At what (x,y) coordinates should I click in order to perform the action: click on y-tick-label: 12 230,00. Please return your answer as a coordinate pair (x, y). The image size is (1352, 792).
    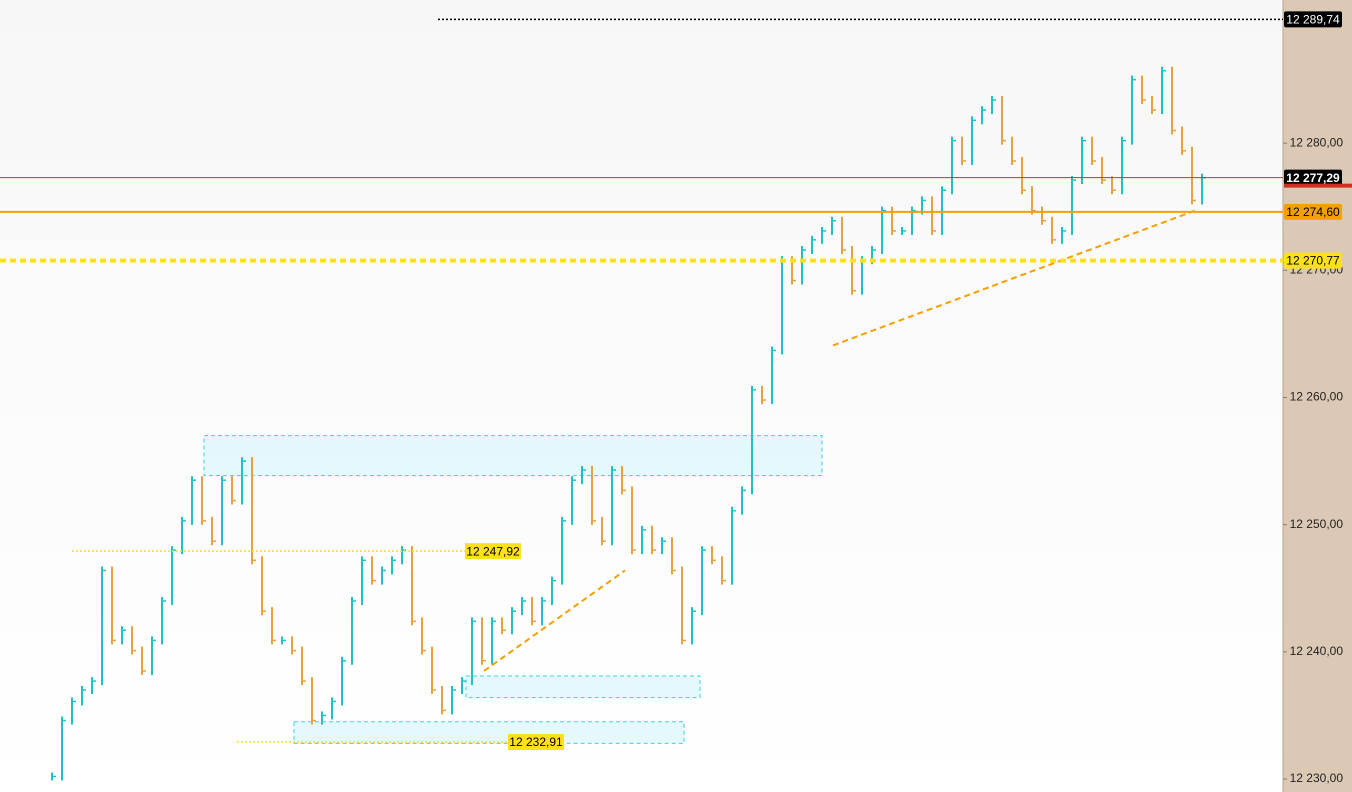
    Looking at the image, I should click on (1317, 778).